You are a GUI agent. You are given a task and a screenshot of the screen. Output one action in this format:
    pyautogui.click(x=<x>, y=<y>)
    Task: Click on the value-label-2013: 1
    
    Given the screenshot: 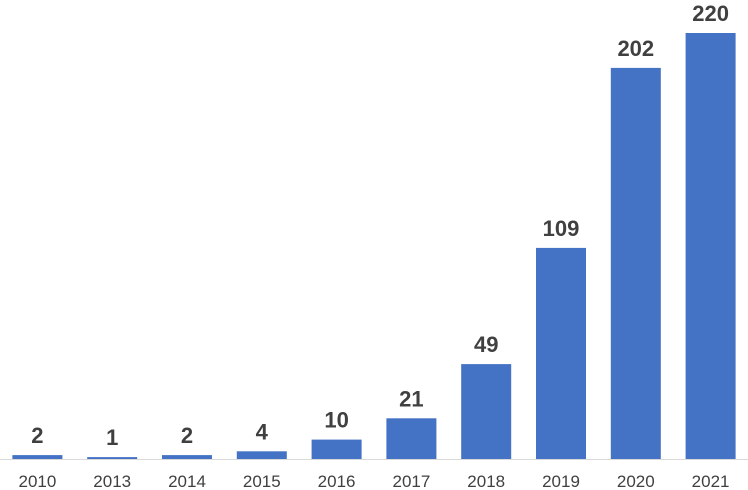 What is the action you would take?
    pyautogui.click(x=112, y=437)
    